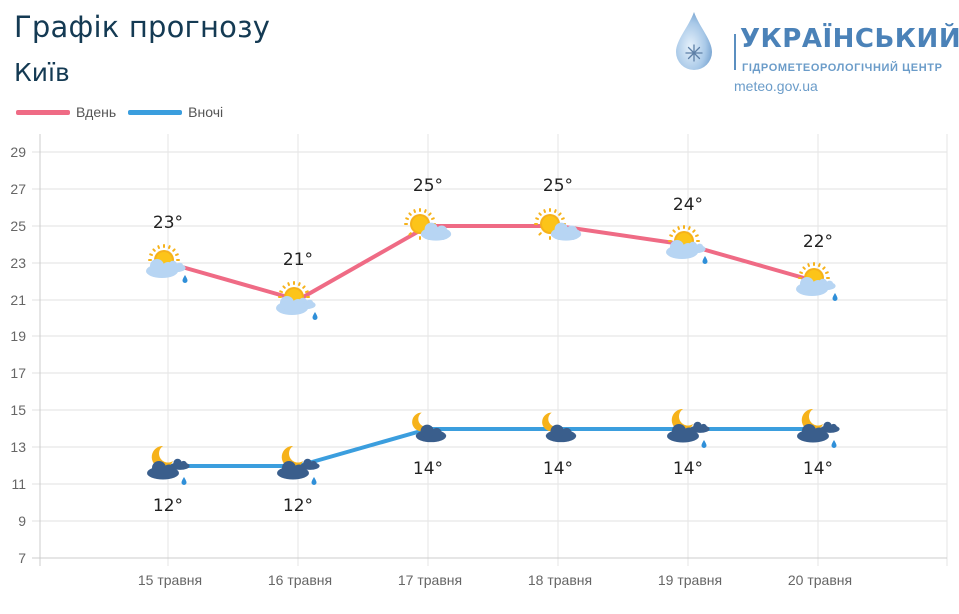 The image size is (959, 614). What do you see at coordinates (694, 41) in the screenshot?
I see `water-drop-snowflake-icon` at bounding box center [694, 41].